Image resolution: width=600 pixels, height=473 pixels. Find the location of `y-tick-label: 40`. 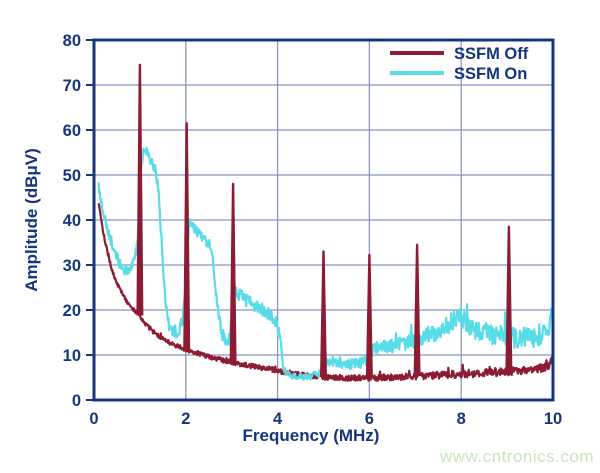

y-tick-label: 40 is located at coordinates (72, 221).